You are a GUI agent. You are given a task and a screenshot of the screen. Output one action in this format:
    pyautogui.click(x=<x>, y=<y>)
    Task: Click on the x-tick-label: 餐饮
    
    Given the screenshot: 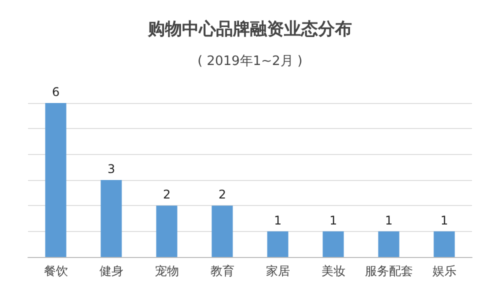 What is the action you would take?
    pyautogui.click(x=56, y=271)
    